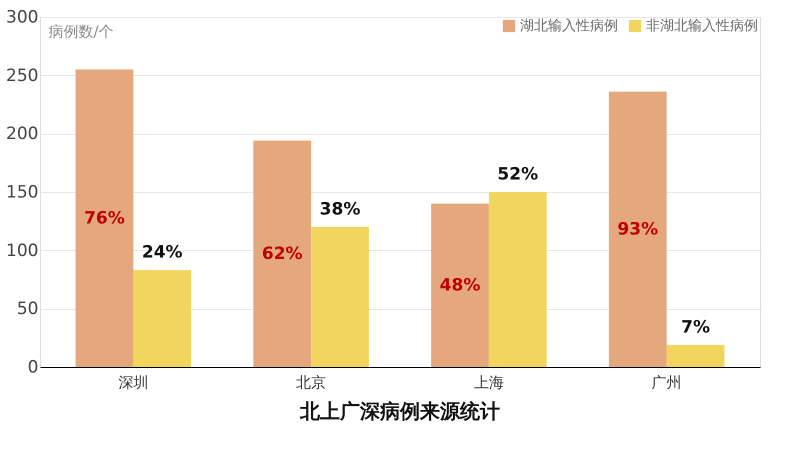 The image size is (800, 450). What do you see at coordinates (22, 192) in the screenshot?
I see `y-tick-label: 150` at bounding box center [22, 192].